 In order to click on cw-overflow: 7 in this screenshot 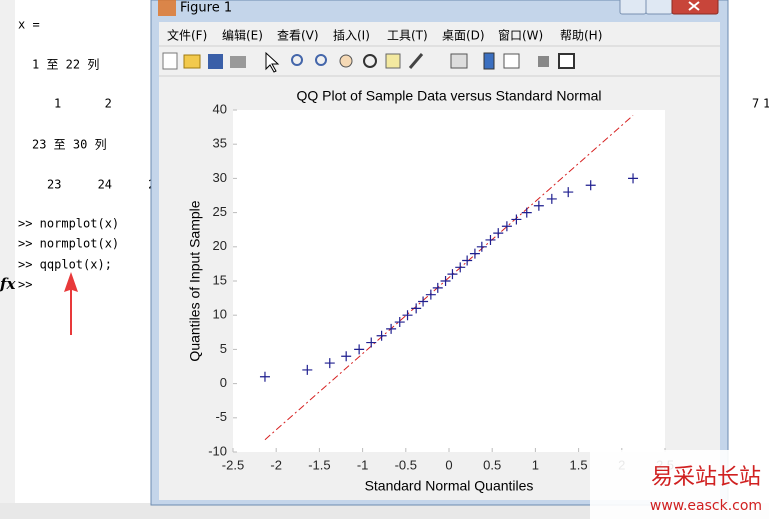, I will do `click(755, 104)`.